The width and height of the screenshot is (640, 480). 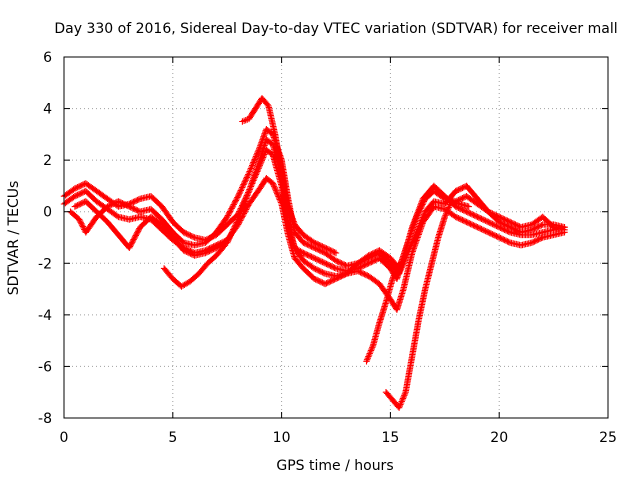 I want to click on y-axis-label: SDTVAR / TECUs, so click(x=14, y=238).